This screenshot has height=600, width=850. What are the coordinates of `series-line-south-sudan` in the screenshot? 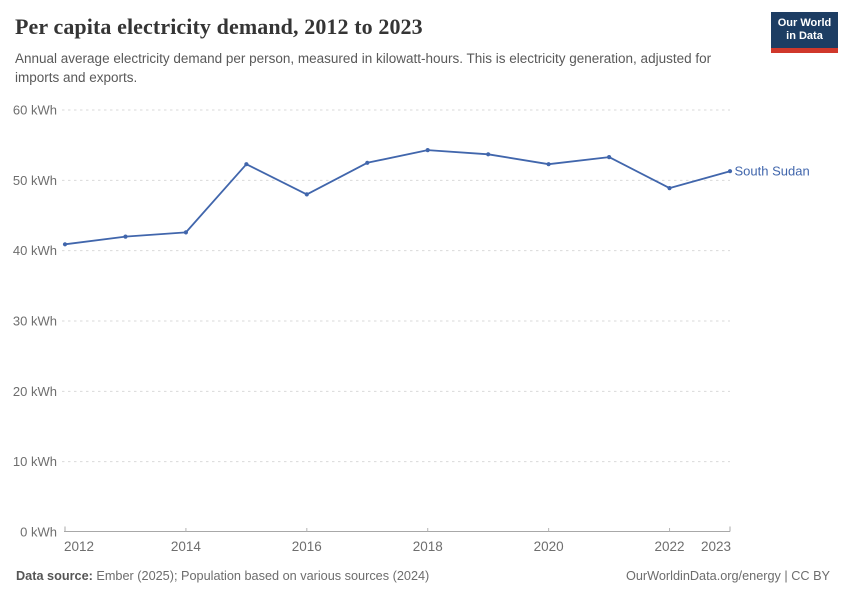 It's located at (397, 197).